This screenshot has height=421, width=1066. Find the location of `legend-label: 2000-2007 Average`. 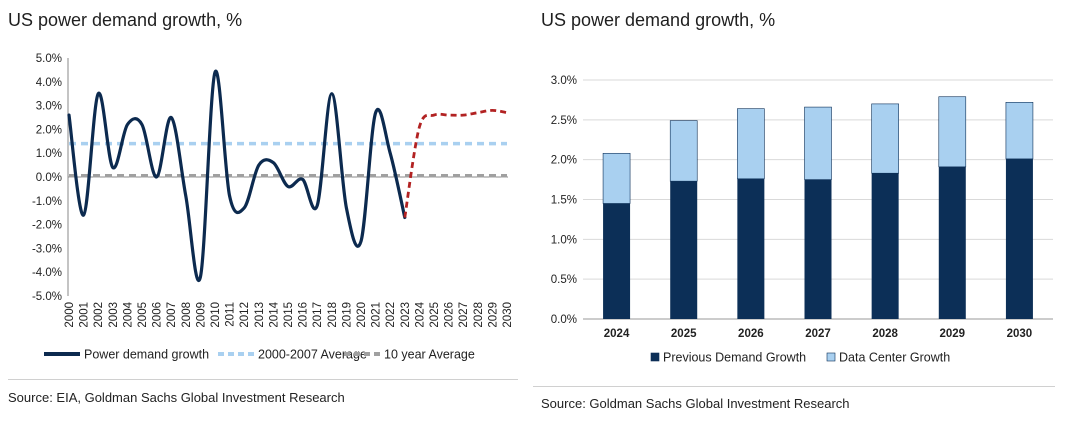

legend-label: 2000-2007 Average is located at coordinates (312, 355).